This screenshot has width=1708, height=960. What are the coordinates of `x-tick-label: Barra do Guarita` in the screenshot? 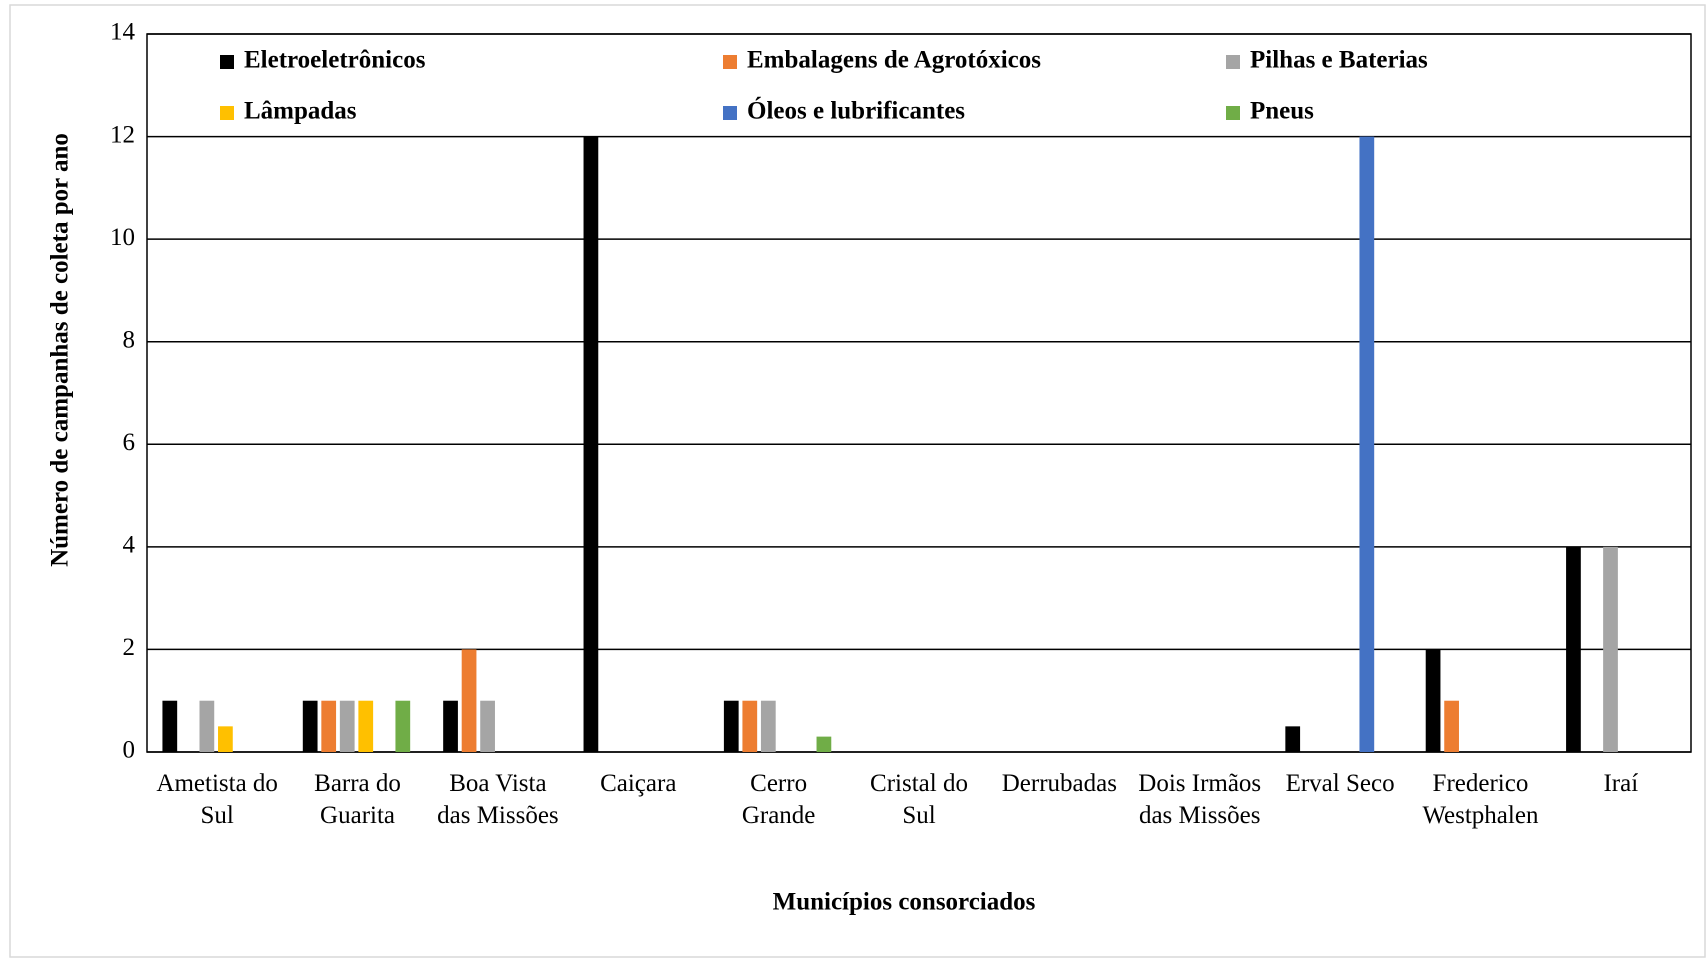 It's located at (357, 799).